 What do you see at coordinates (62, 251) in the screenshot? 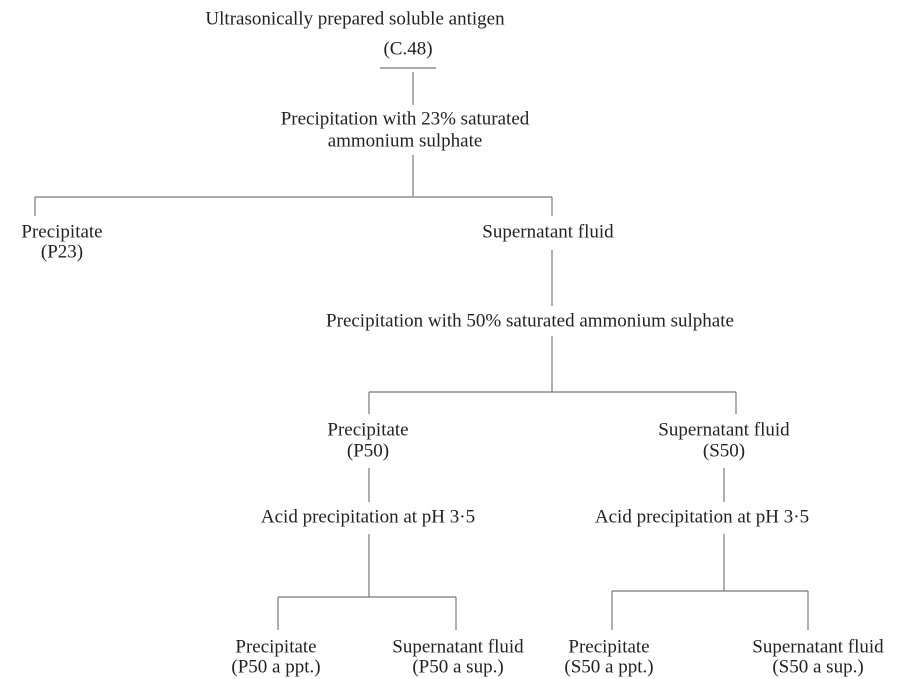
I see `node-label: (P23)` at bounding box center [62, 251].